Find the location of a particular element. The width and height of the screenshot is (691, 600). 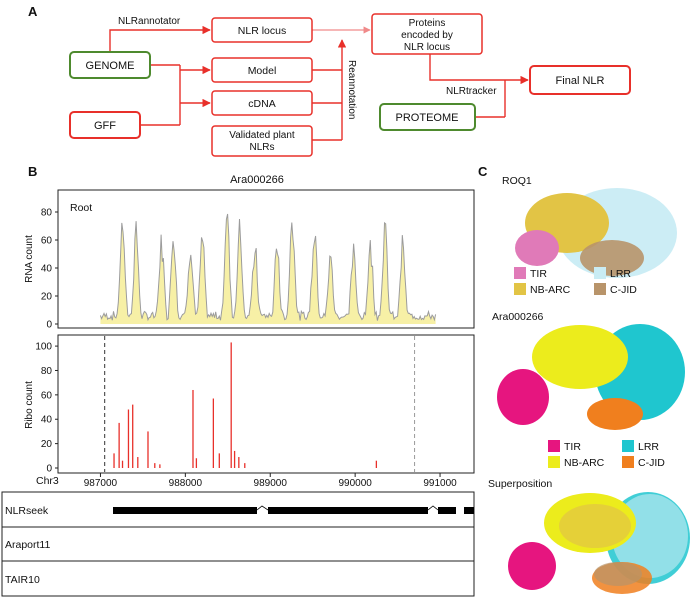

ribo-frame is located at coordinates (266, 404).